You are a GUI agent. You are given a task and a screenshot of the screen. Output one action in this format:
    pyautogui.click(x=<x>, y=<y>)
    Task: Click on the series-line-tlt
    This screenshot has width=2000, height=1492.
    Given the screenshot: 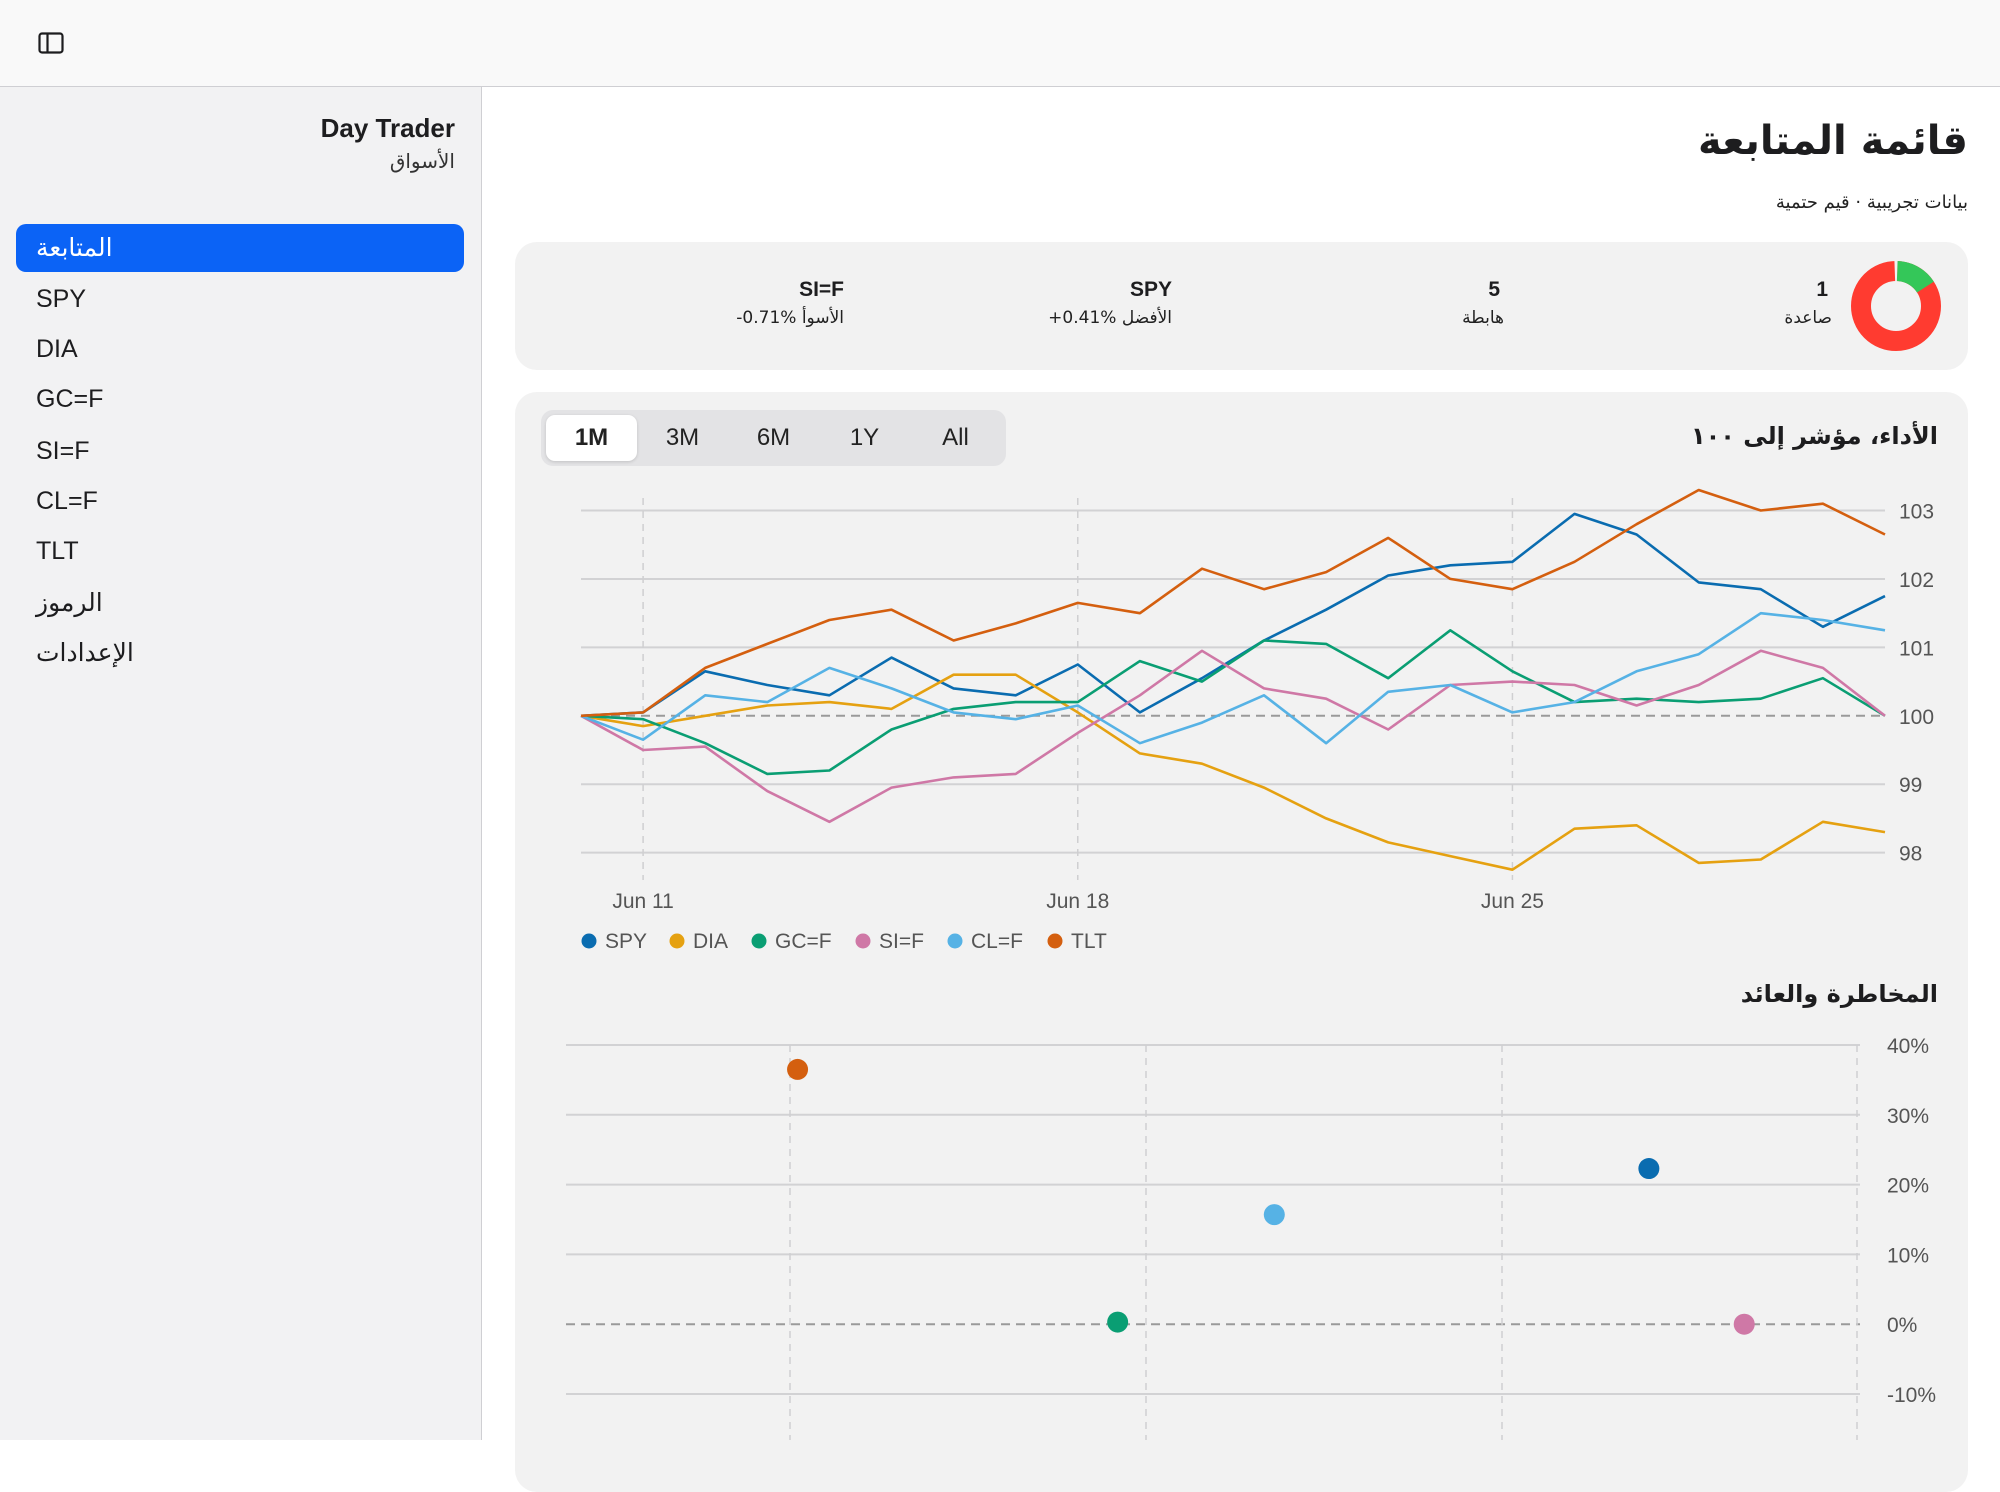 What is the action you would take?
    pyautogui.click(x=1233, y=603)
    